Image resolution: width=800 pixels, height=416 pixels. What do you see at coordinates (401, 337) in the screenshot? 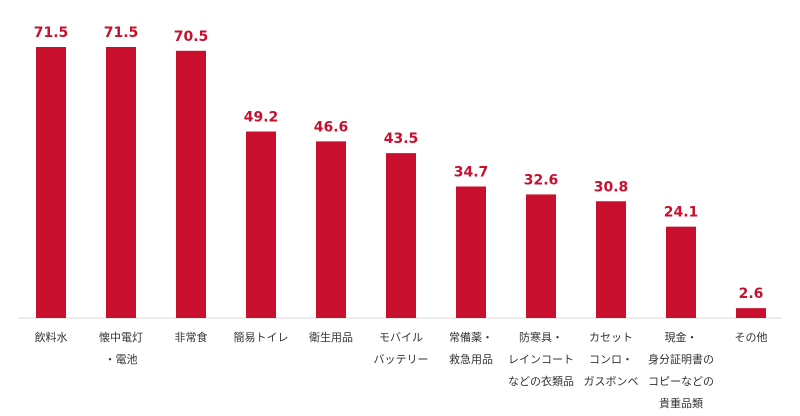
I see `category-label-line: モバイル` at bounding box center [401, 337].